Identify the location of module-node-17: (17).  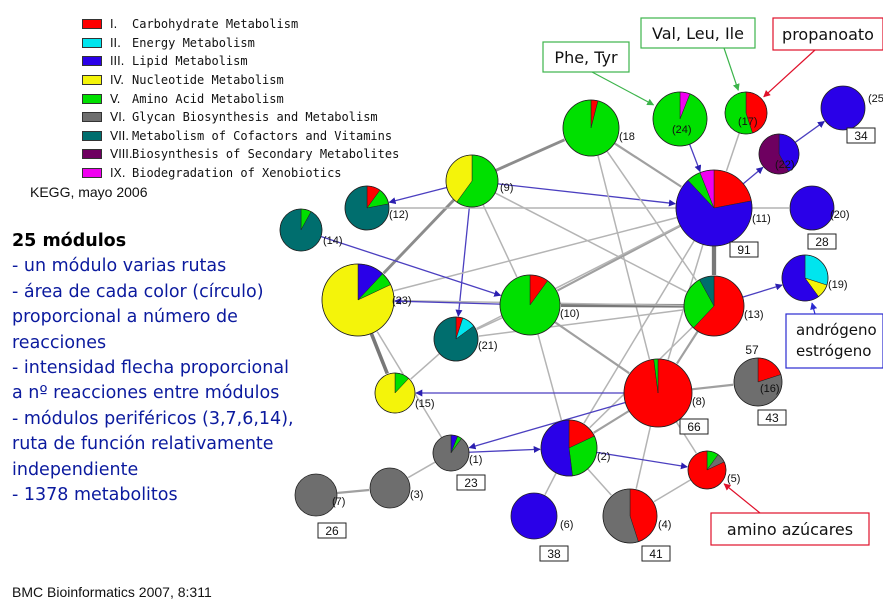
(746, 113).